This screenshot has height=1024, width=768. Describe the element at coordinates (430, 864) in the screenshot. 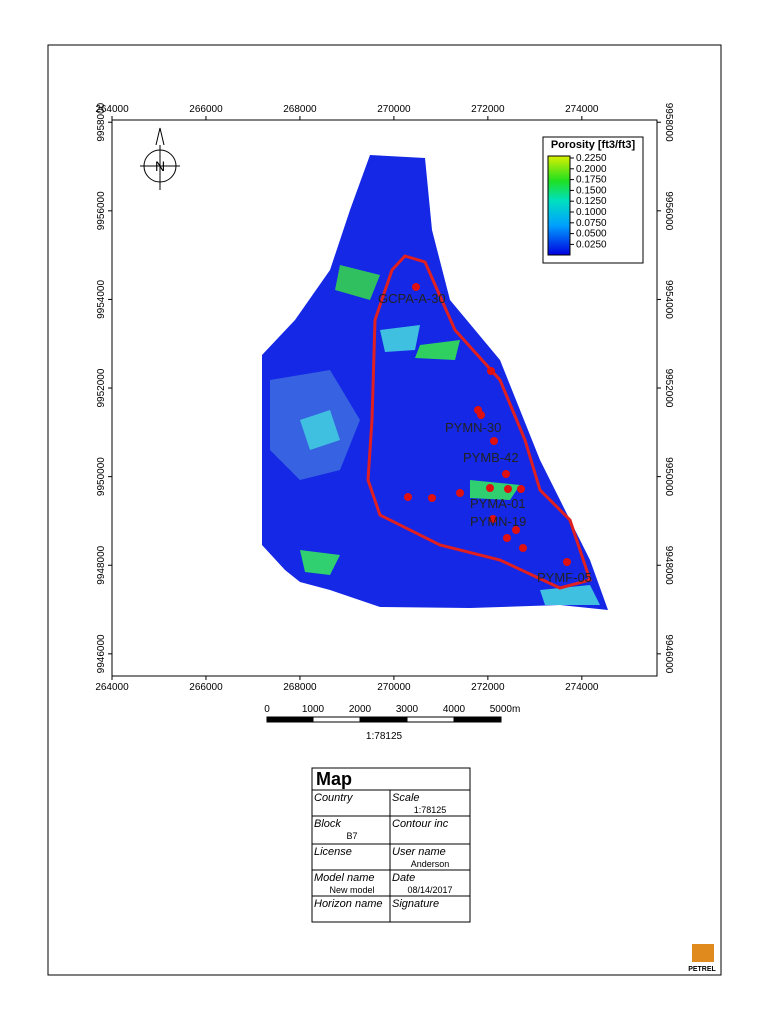

I see `cell-value: Anderson` at that location.